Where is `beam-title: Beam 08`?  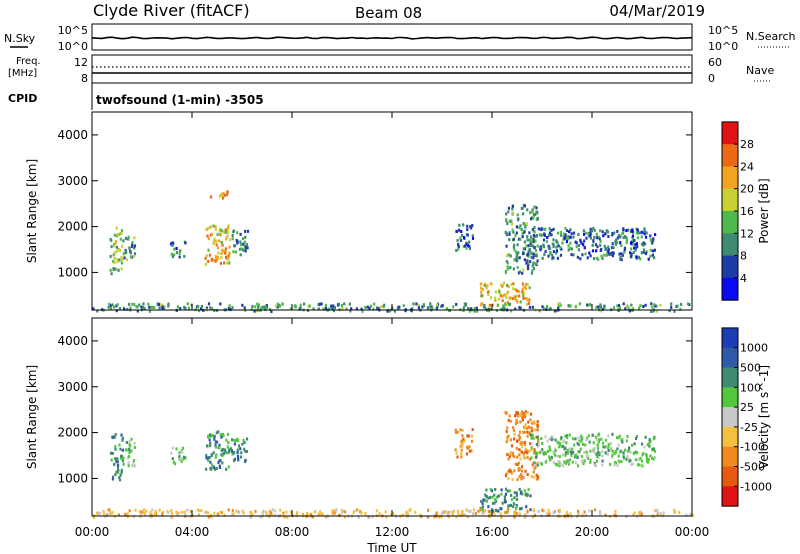
beam-title: Beam 08 is located at coordinates (388, 13).